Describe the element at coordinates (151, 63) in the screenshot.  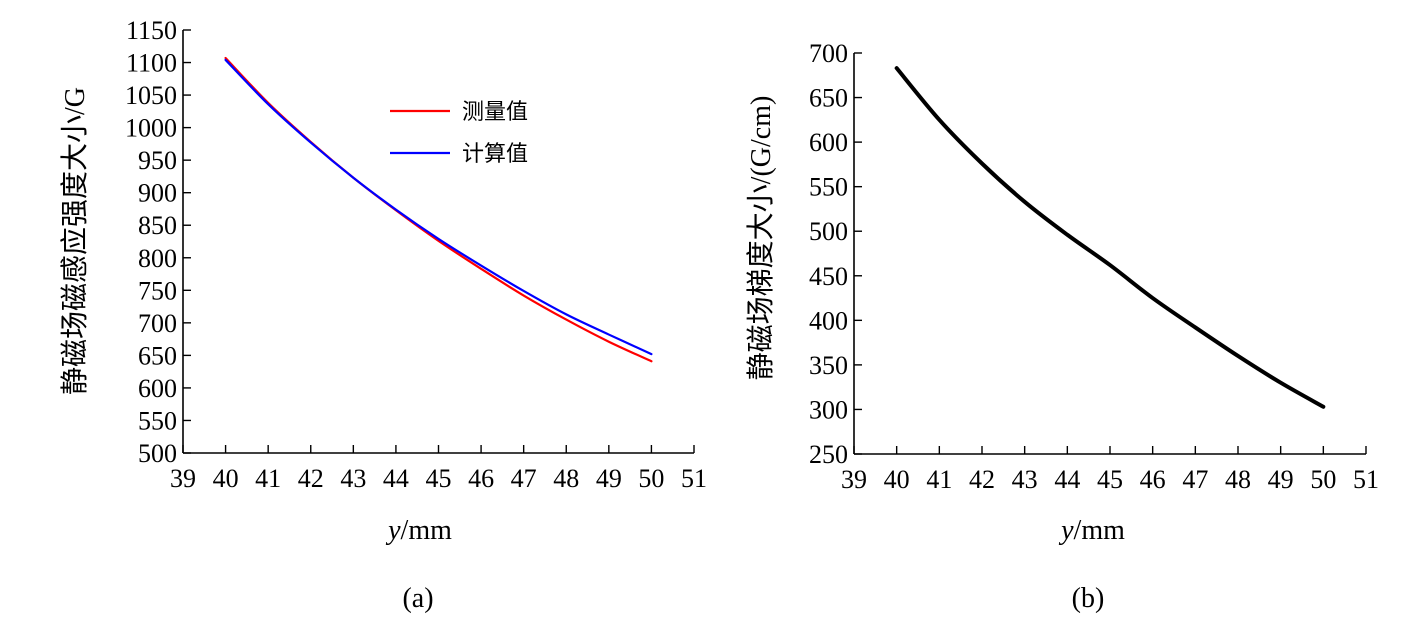
I see `y-tick-label: 1100` at that location.